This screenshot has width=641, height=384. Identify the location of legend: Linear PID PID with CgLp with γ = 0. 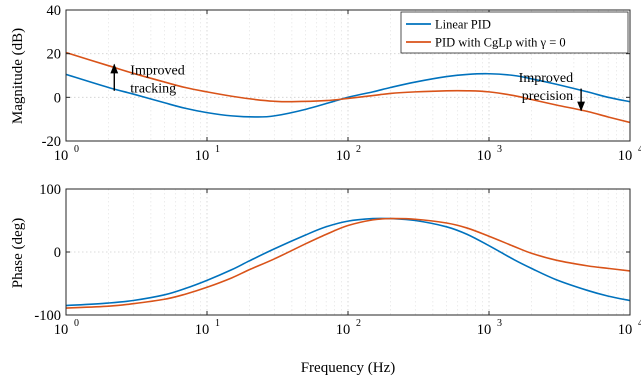
(514, 32).